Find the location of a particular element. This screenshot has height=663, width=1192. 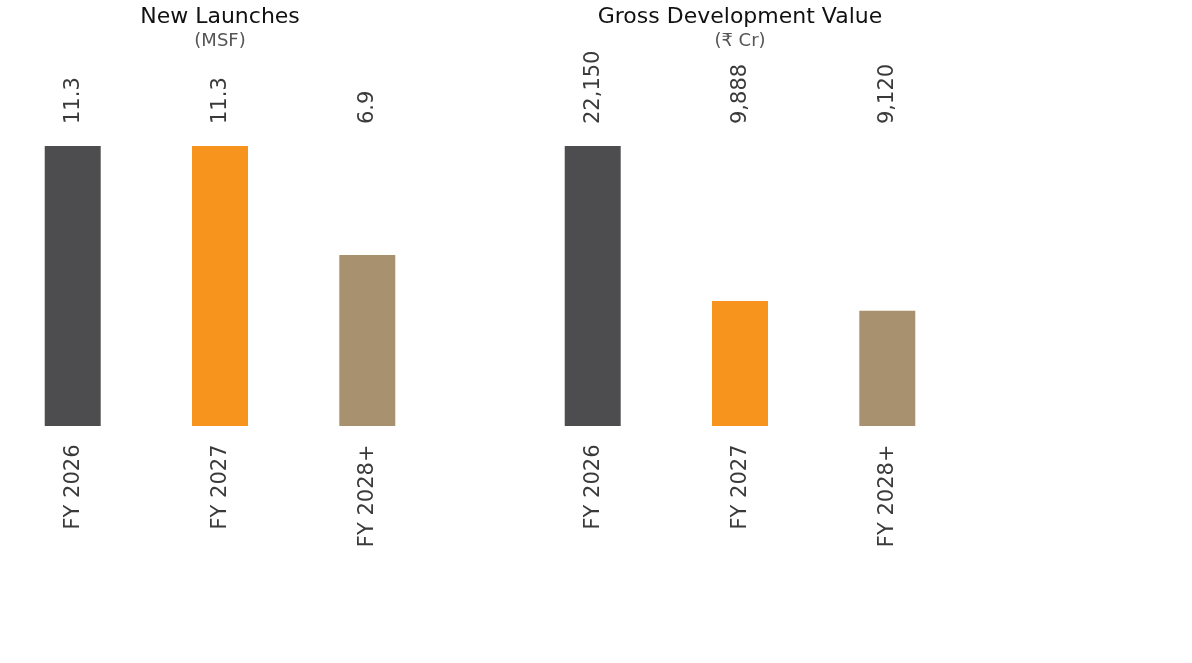

data-label: 22,150 is located at coordinates (591, 87).